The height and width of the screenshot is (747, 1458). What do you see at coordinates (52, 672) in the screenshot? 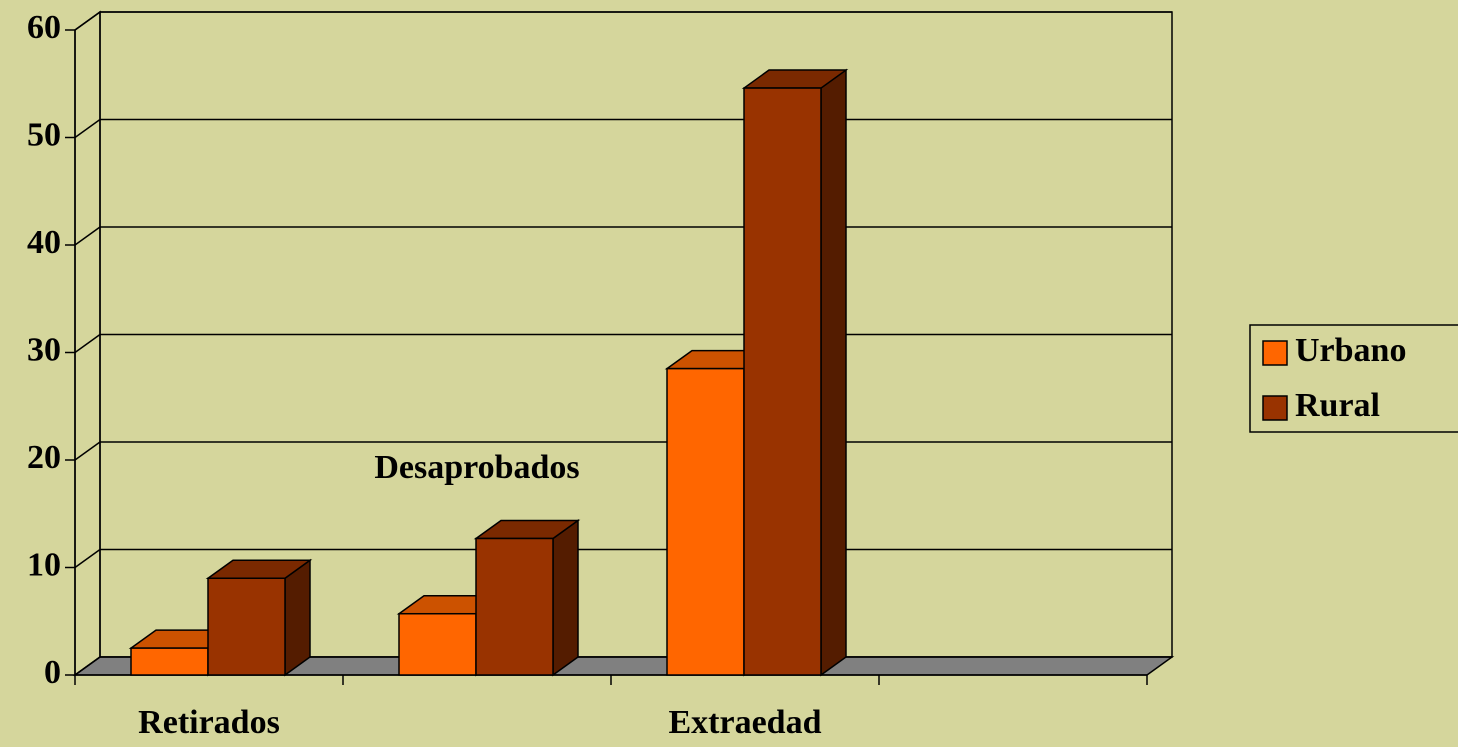
I see `y-tick-label: 0` at bounding box center [52, 672].